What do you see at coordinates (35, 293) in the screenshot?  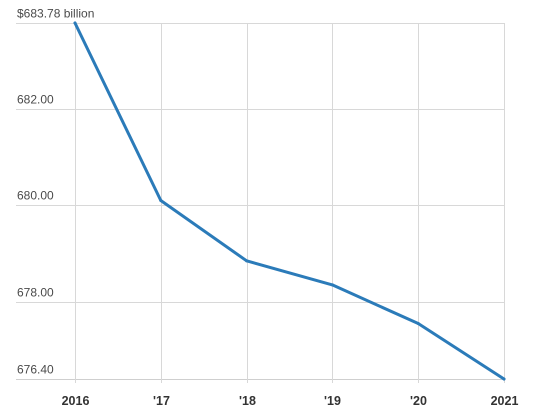 I see `y-tick-label: 678.00` at bounding box center [35, 293].